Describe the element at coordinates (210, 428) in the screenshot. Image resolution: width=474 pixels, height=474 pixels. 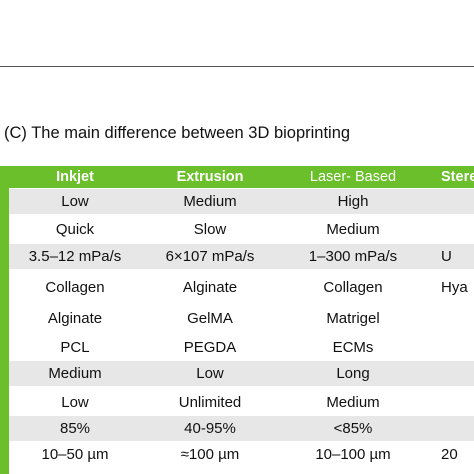
I see `table-cell: 40-95%` at that location.